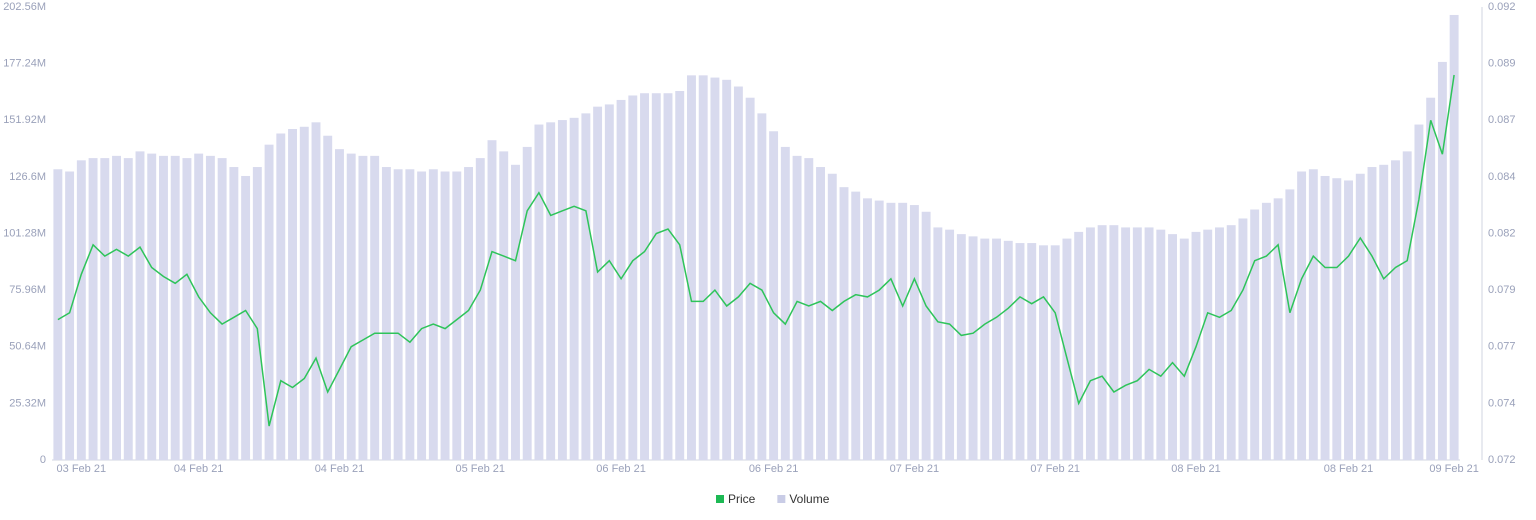  I want to click on y2-tick-label: 0.079, so click(1502, 290).